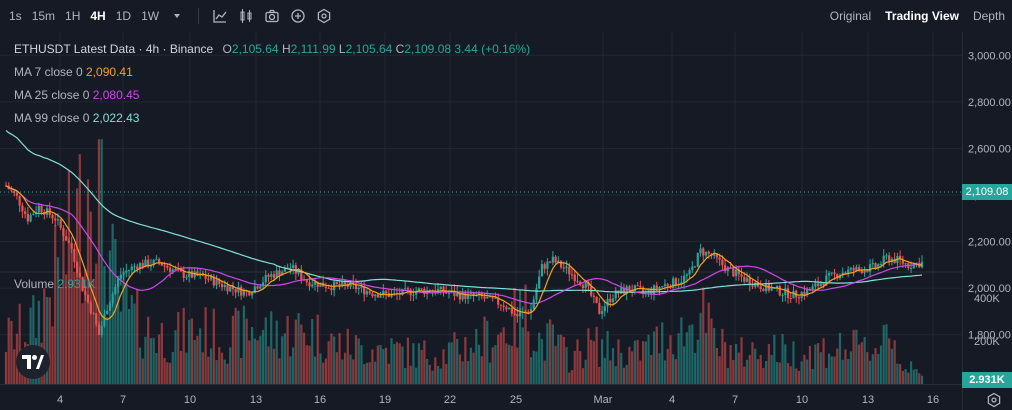  What do you see at coordinates (123, 16) in the screenshot?
I see `timeframe-1d: 1D` at bounding box center [123, 16].